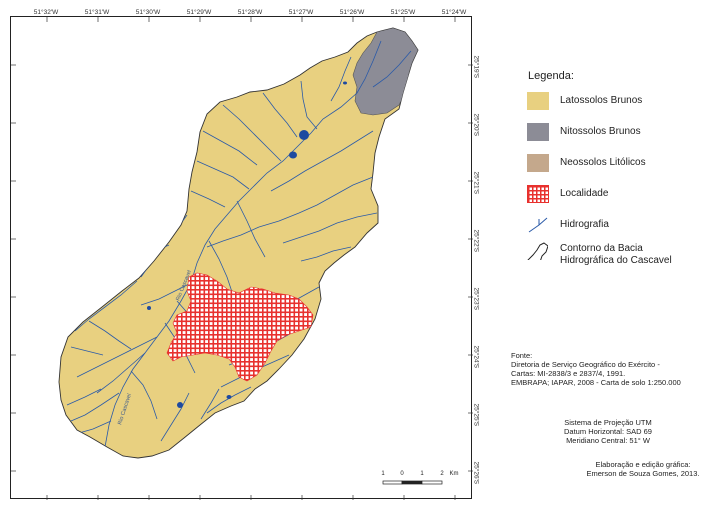 The height and width of the screenshot is (515, 725). What do you see at coordinates (476, 473) in the screenshot?
I see `latitude-label: 25°26'S` at bounding box center [476, 473].